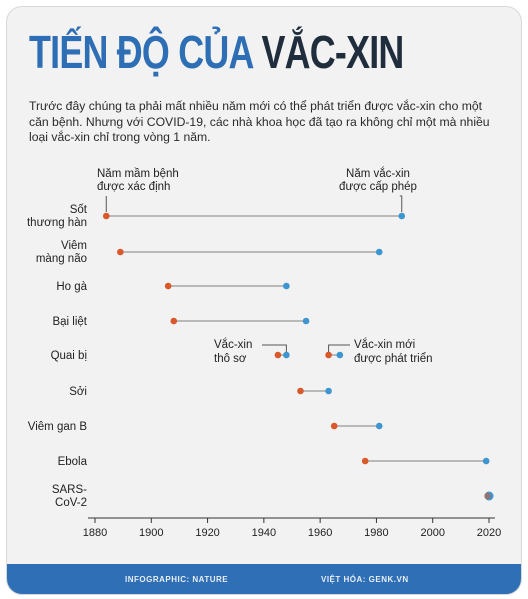 This screenshot has width=528, height=599. What do you see at coordinates (69, 490) in the screenshot?
I see `row-label: SARS-` at bounding box center [69, 490].